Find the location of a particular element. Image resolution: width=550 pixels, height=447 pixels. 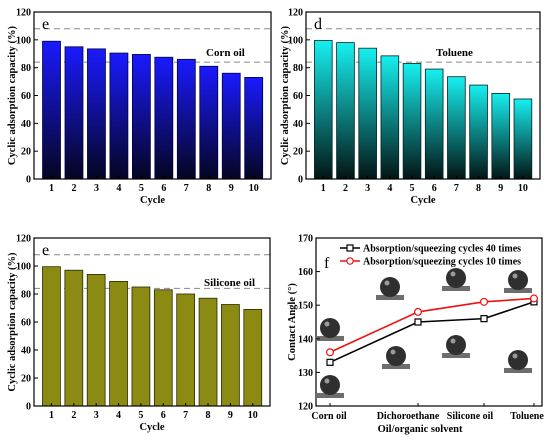

y-tick-label: 160 is located at coordinates (305, 272).